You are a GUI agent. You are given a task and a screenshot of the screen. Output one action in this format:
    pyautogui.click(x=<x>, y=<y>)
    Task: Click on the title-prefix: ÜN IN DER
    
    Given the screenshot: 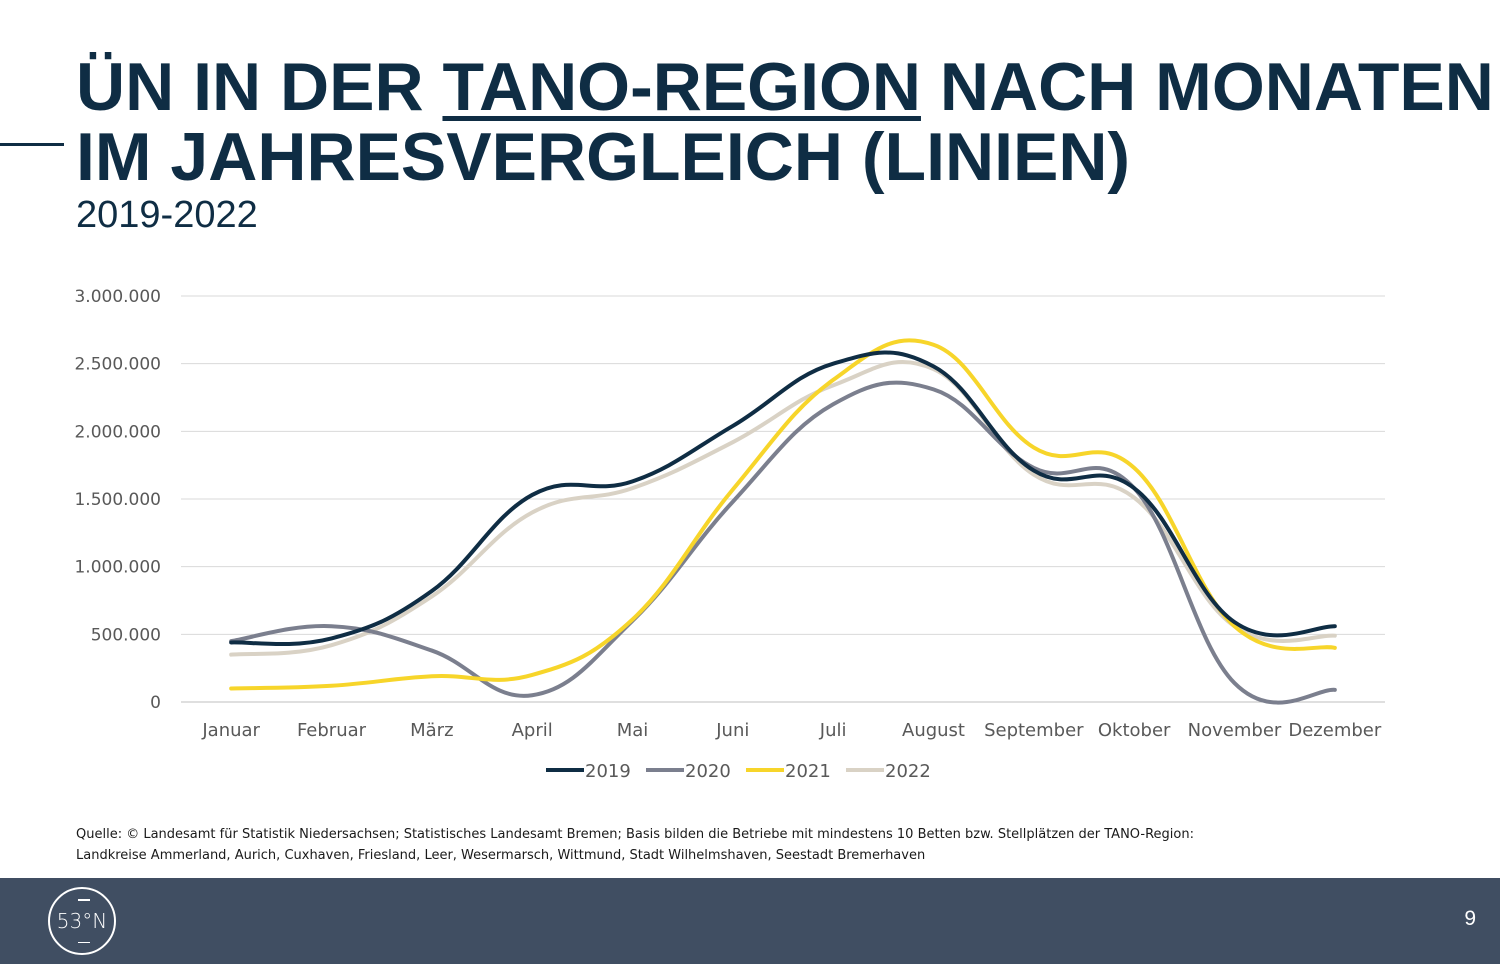 What is the action you would take?
    pyautogui.click(x=259, y=87)
    